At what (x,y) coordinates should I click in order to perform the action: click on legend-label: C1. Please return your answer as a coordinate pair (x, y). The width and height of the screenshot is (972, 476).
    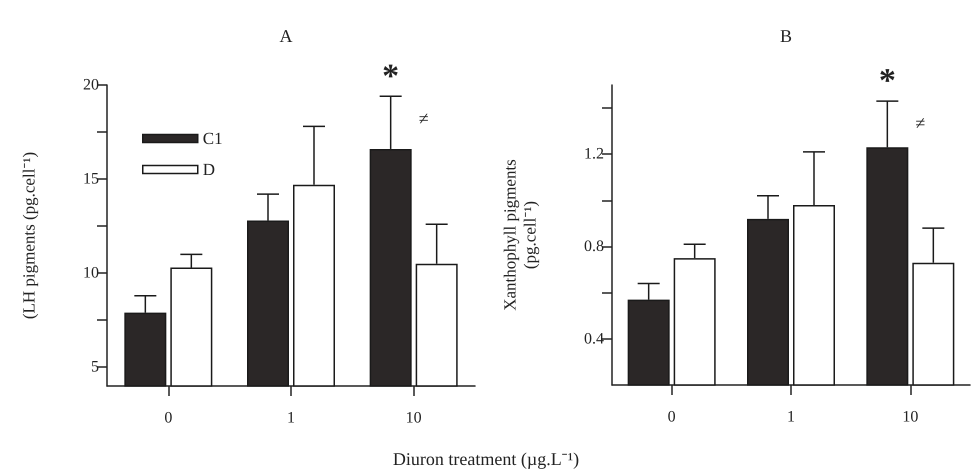
    Looking at the image, I should click on (212, 138).